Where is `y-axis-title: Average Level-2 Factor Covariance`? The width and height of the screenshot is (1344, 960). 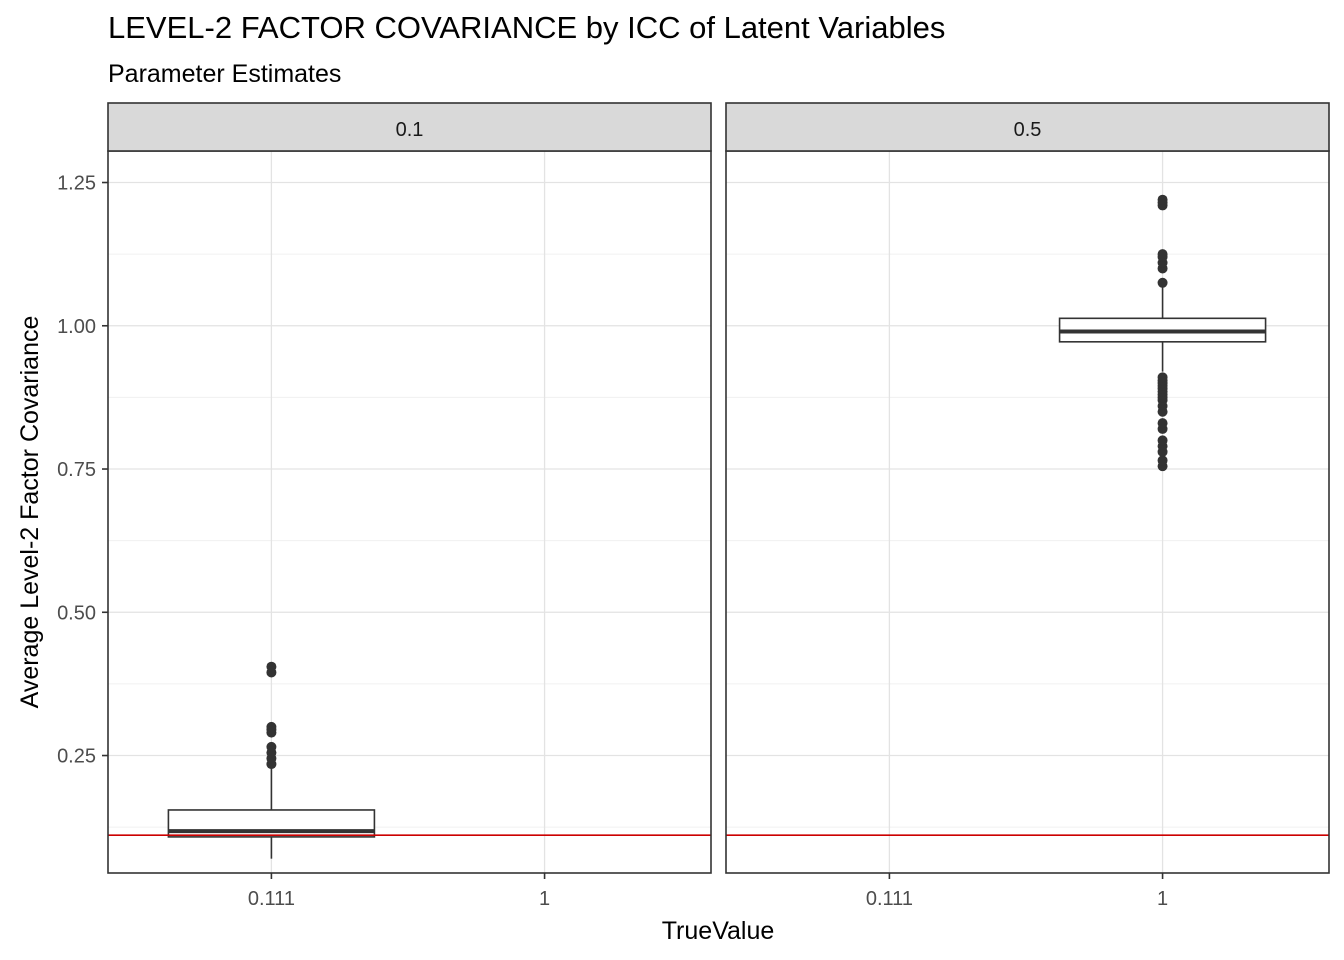 y-axis-title: Average Level-2 Factor Covariance is located at coordinates (30, 512).